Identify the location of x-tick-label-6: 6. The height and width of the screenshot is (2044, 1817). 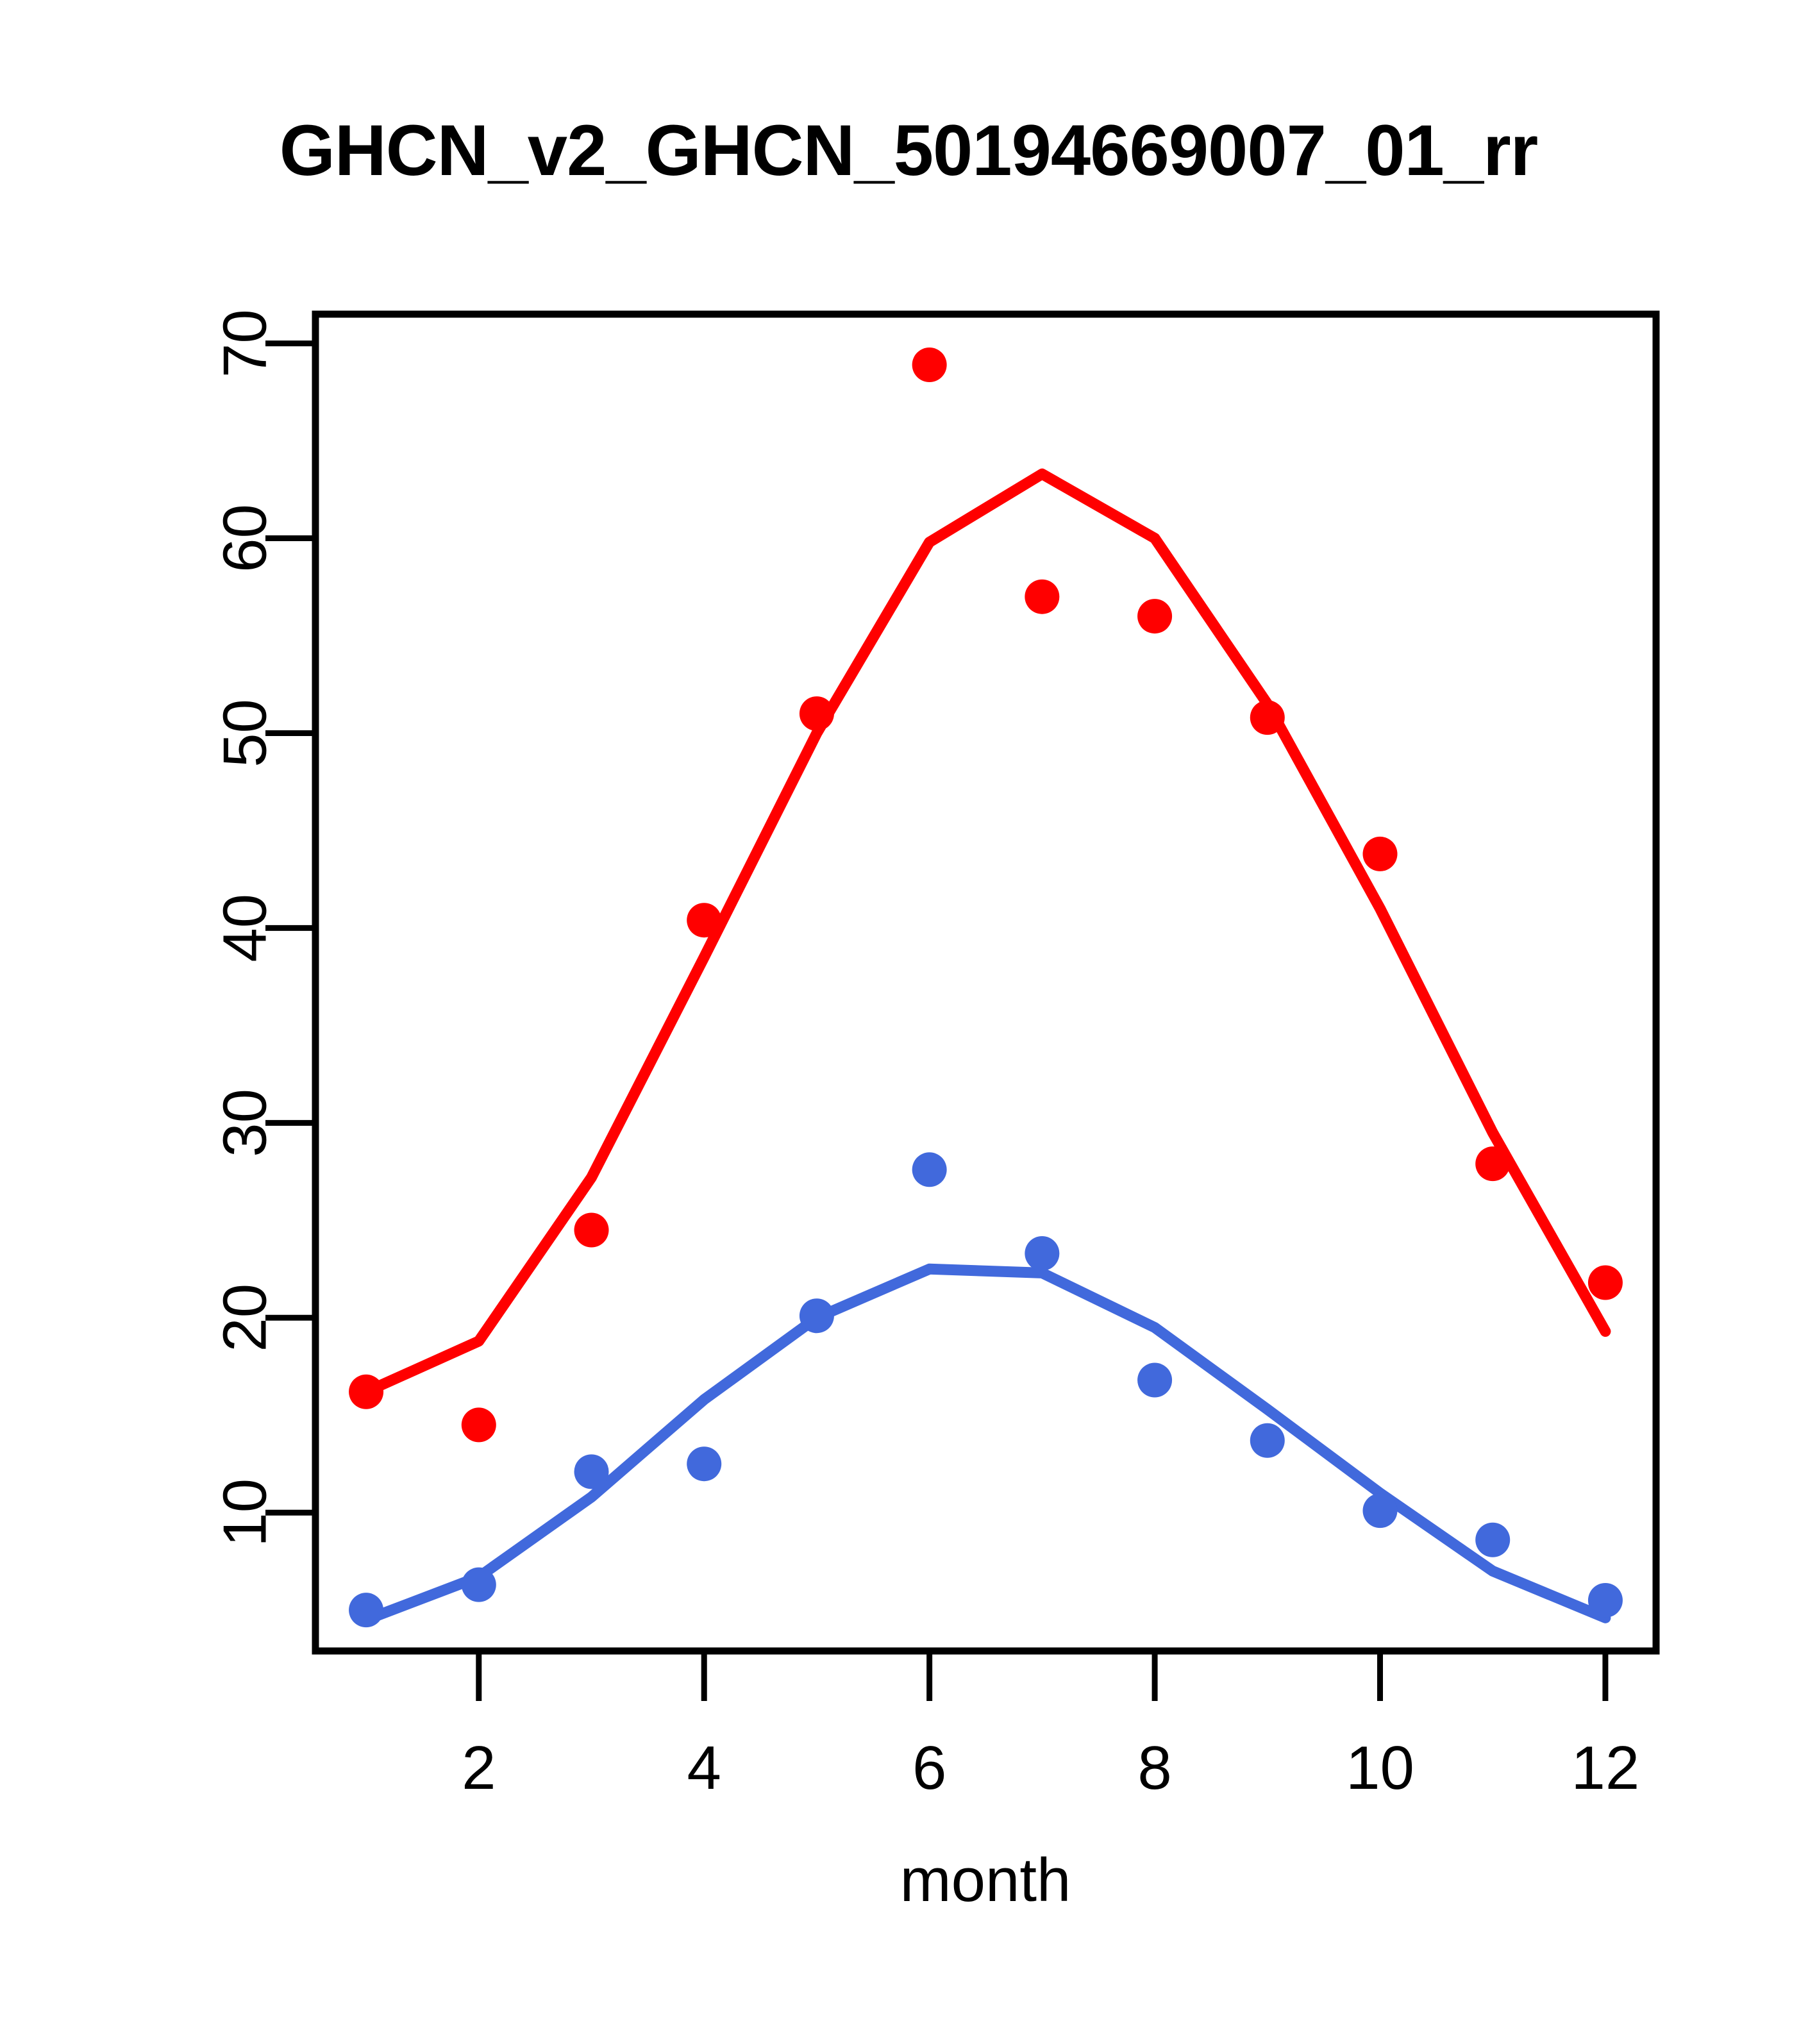
(929, 1768).